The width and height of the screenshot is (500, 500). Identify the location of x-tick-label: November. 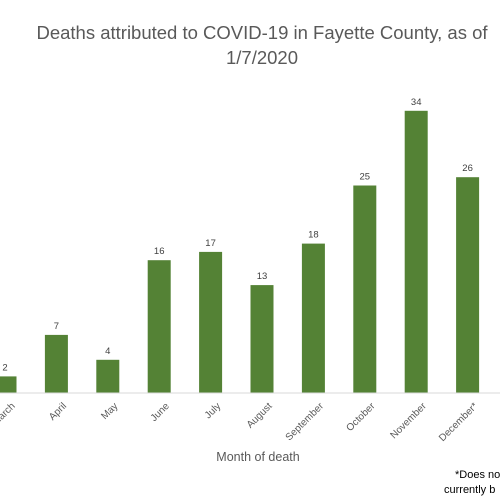
(408, 420).